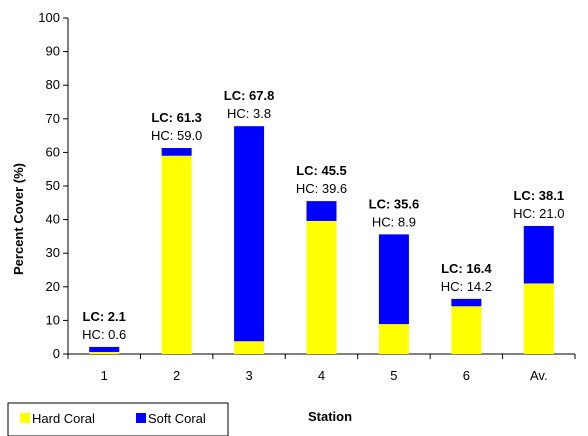 This screenshot has width=588, height=436. Describe the element at coordinates (53, 252) in the screenshot. I see `y-tick-label: 30` at that location.